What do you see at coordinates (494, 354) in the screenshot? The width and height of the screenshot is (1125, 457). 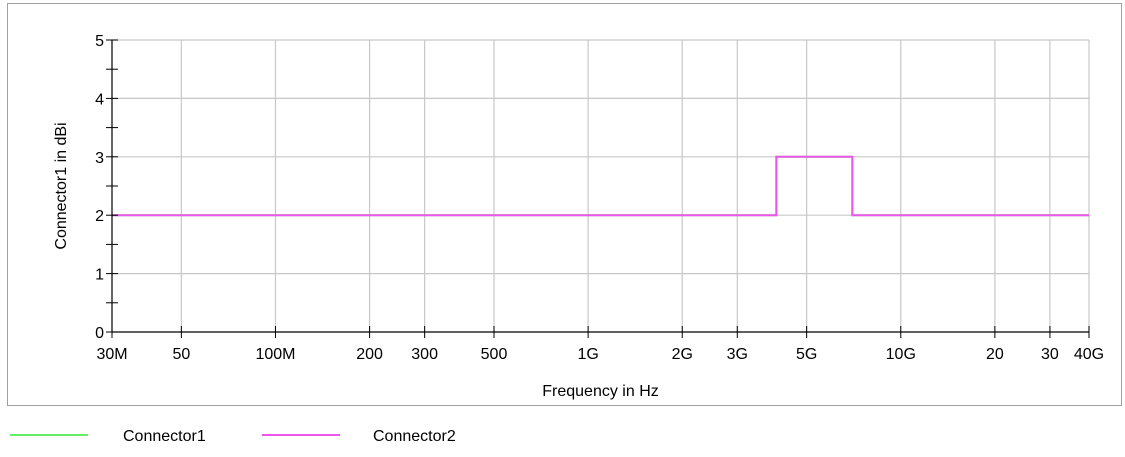 I see `x-tick-label: 500` at bounding box center [494, 354].